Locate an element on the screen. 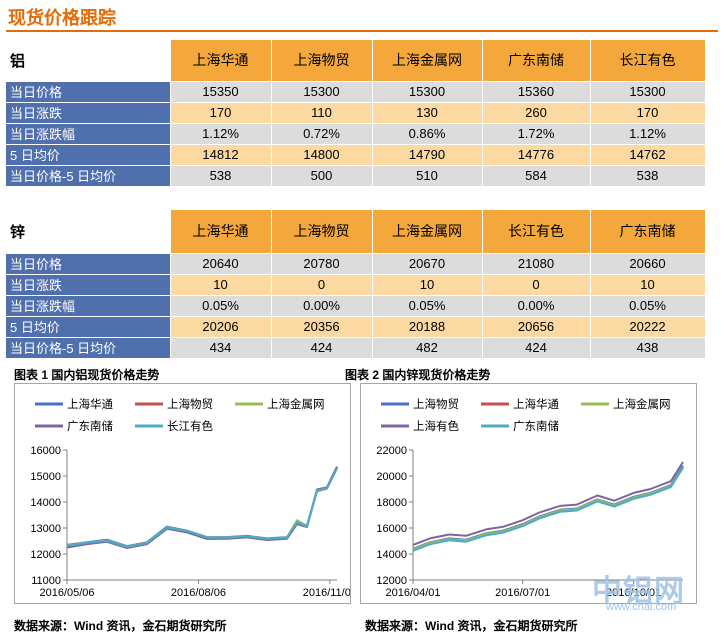 Image resolution: width=728 pixels, height=639 pixels. zinc-row-label: 当日价格-5 日均价 is located at coordinates (88, 348).